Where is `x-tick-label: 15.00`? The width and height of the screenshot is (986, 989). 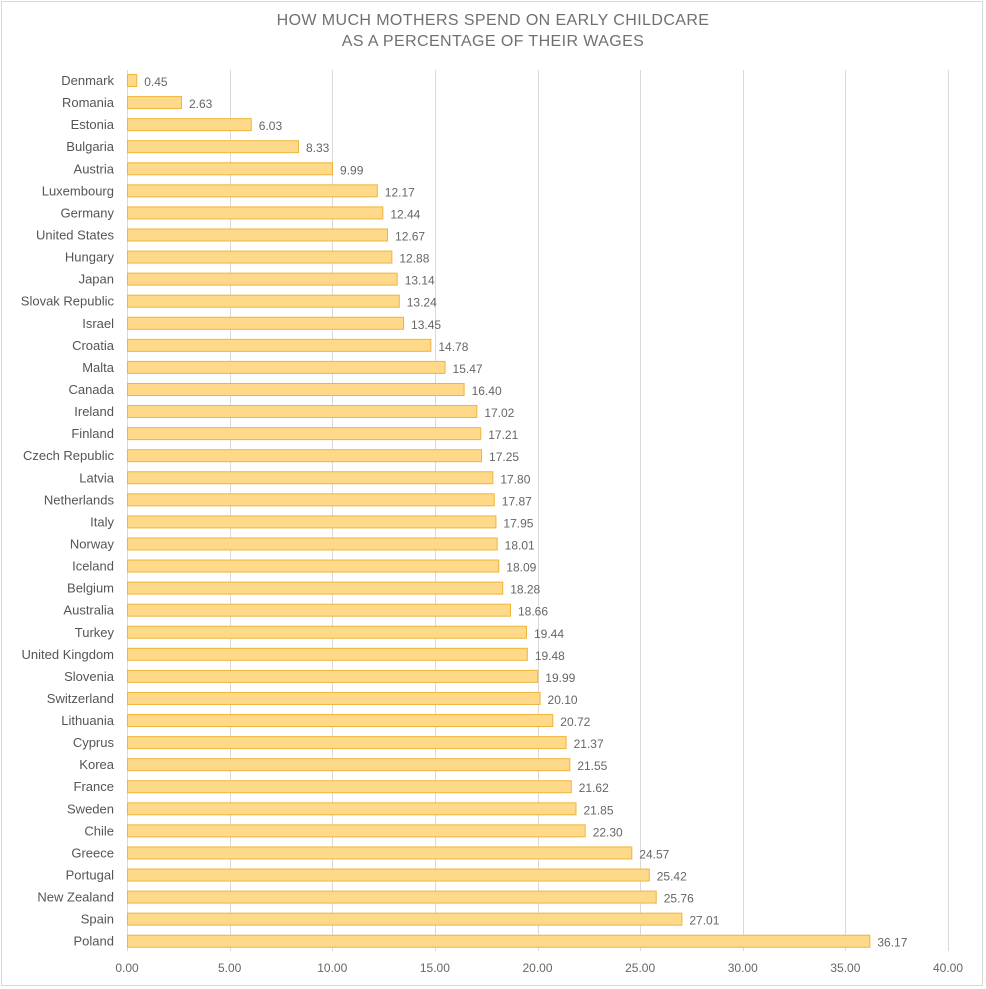 x-tick-label: 15.00 is located at coordinates (435, 968).